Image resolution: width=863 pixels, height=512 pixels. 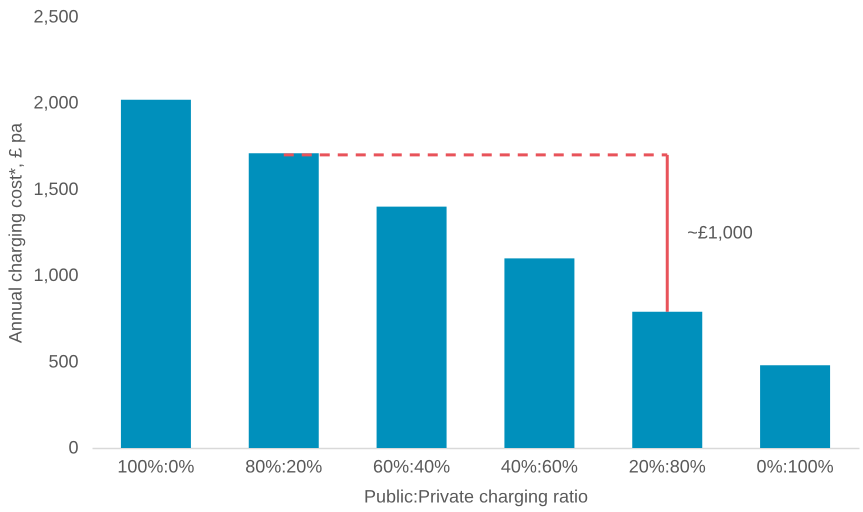 I want to click on x-tick-label: 40%:60%, so click(x=539, y=466).